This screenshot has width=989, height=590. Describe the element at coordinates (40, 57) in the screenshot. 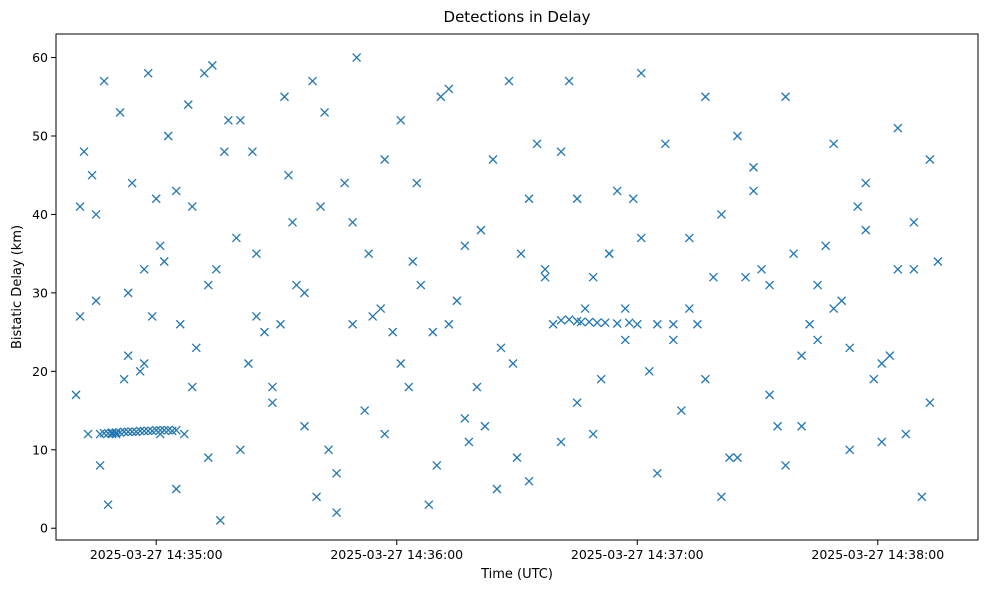

I see `y-tick-label: 60` at that location.